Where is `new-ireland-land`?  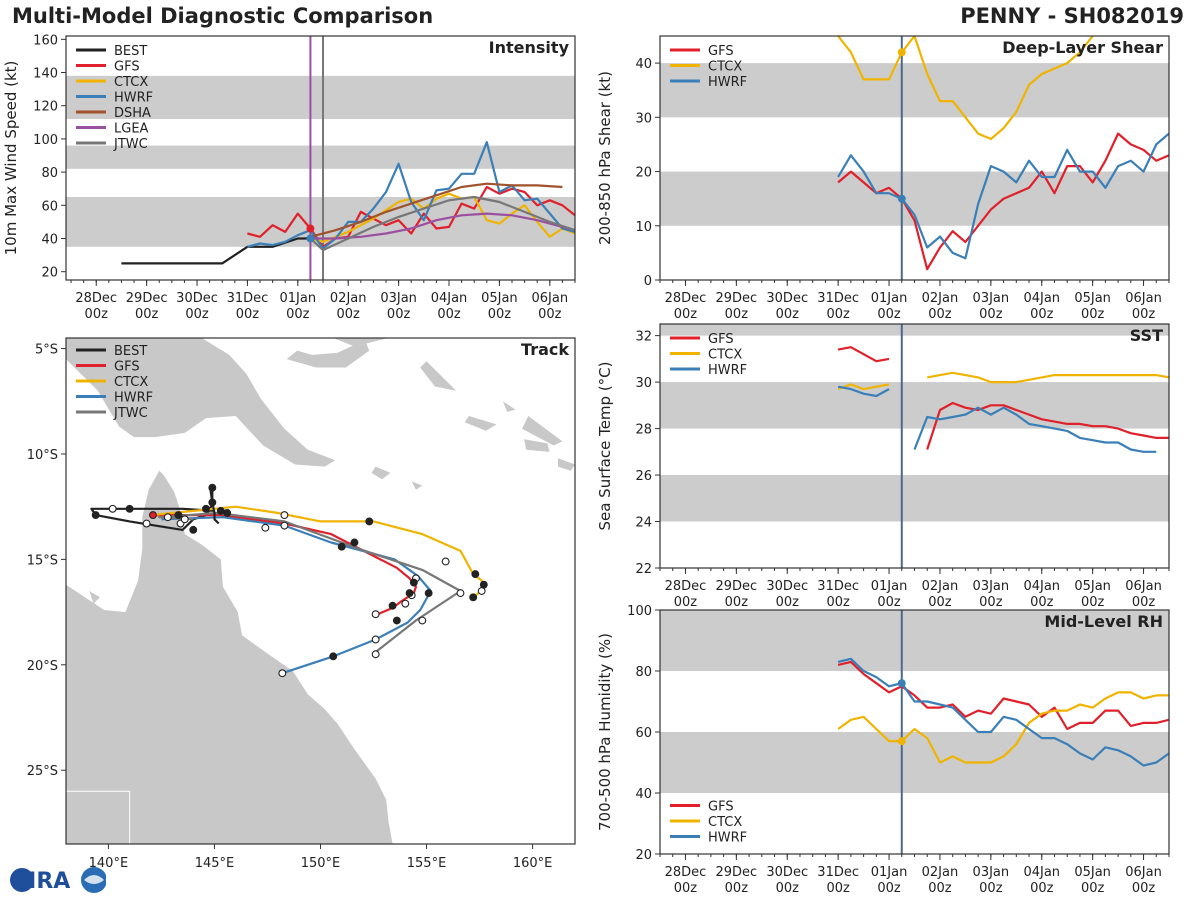 new-ireland-land is located at coordinates (361, 342).